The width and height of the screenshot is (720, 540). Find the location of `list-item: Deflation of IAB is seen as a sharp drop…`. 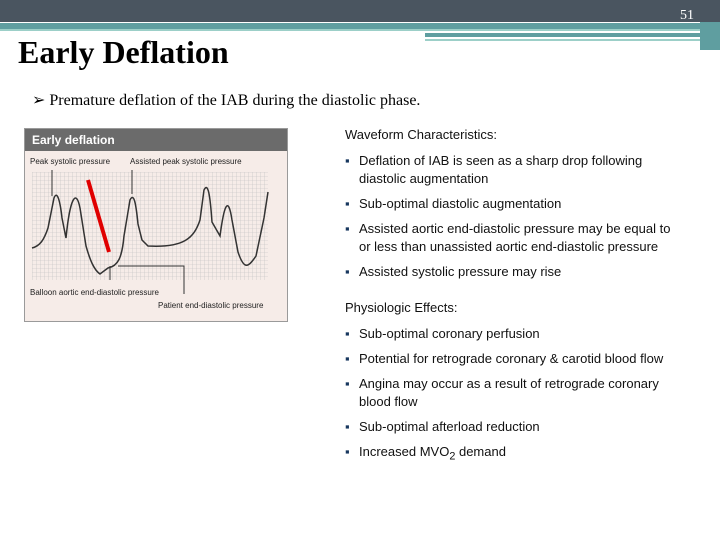

list-item: Deflation of IAB is seen as a sharp drop… is located at coordinates (510, 170).